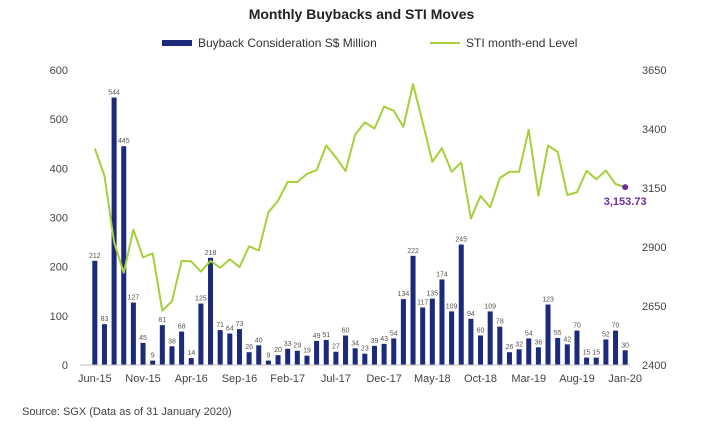 The height and width of the screenshot is (438, 723). Describe the element at coordinates (336, 347) in the screenshot. I see `bar-data-label: 27` at that location.